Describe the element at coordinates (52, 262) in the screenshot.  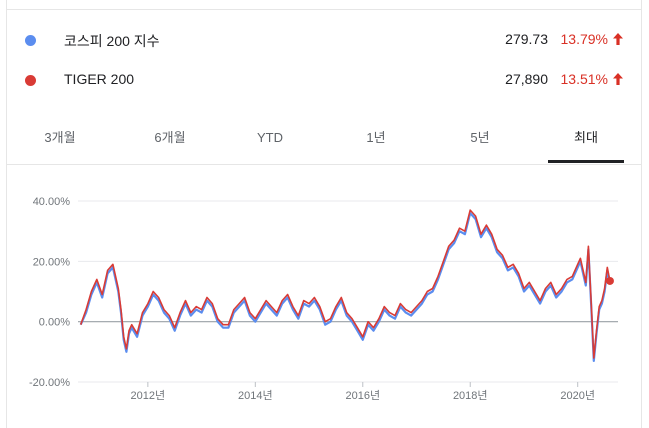
I see `y-tick-label: 20.00%` at that location.